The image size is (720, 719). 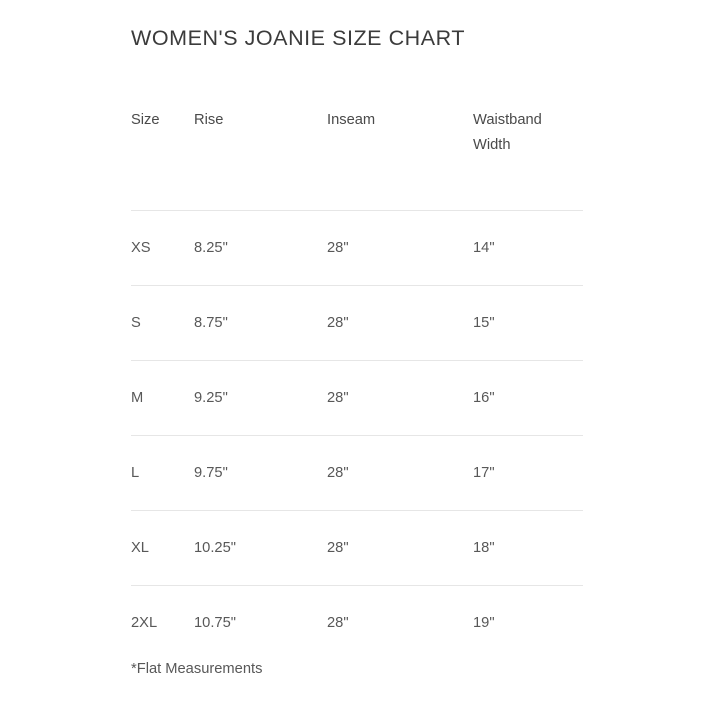 What do you see at coordinates (528, 248) in the screenshot?
I see `cell-waistband-width: 14"` at bounding box center [528, 248].